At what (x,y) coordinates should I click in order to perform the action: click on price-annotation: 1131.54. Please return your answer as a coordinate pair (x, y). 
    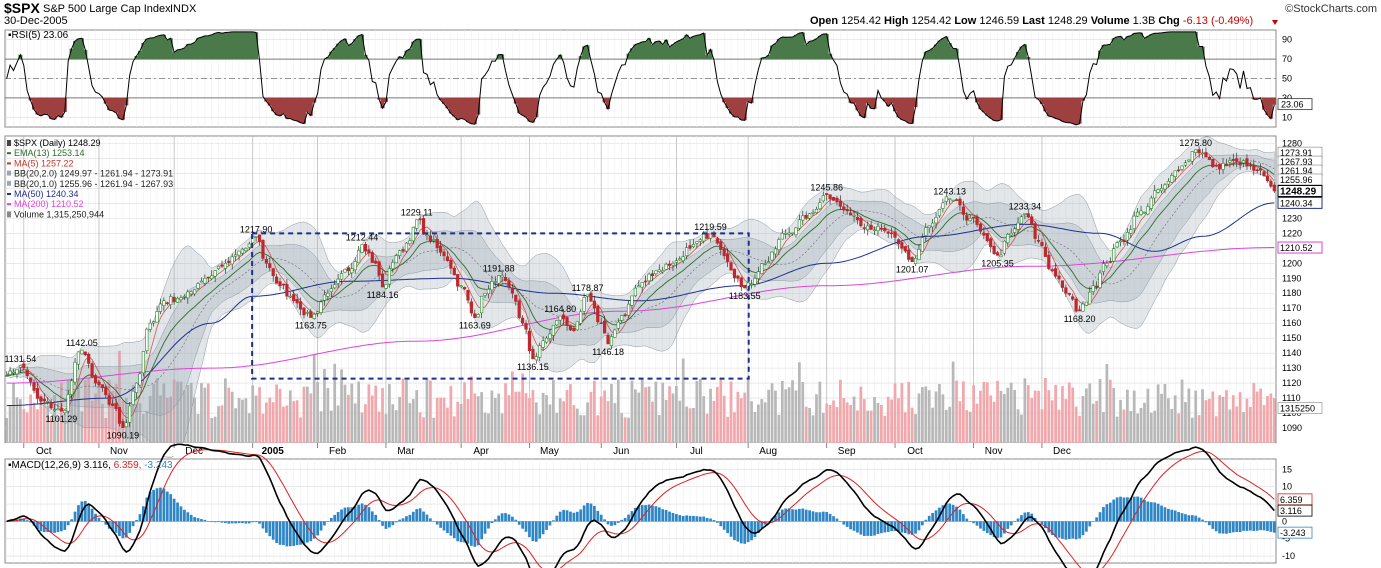
    Looking at the image, I should click on (20, 359).